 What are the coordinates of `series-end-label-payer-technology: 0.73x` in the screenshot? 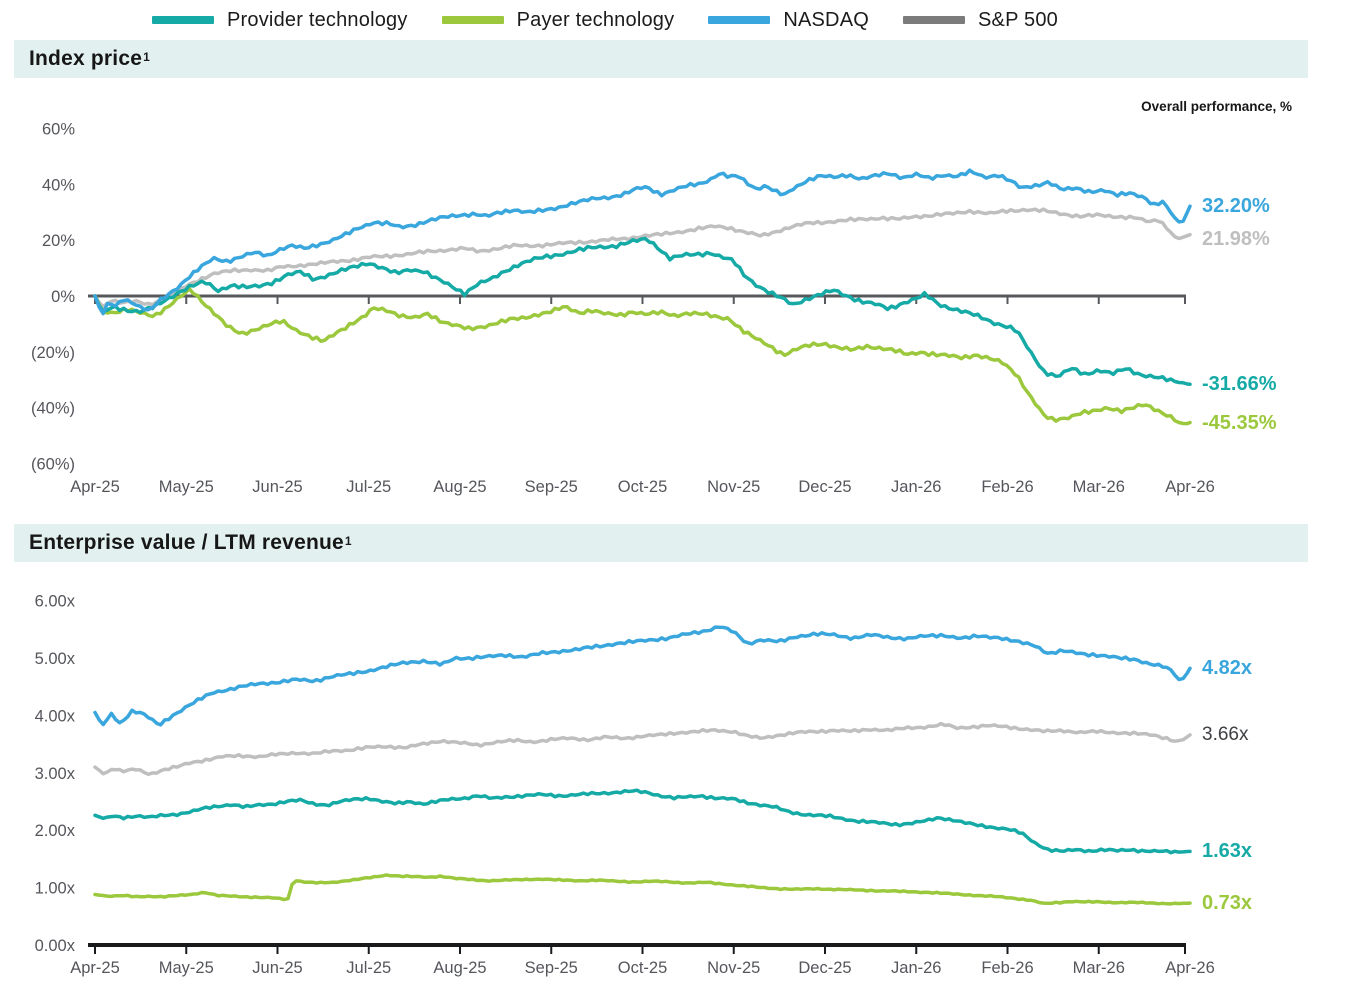 It's located at (1227, 903).